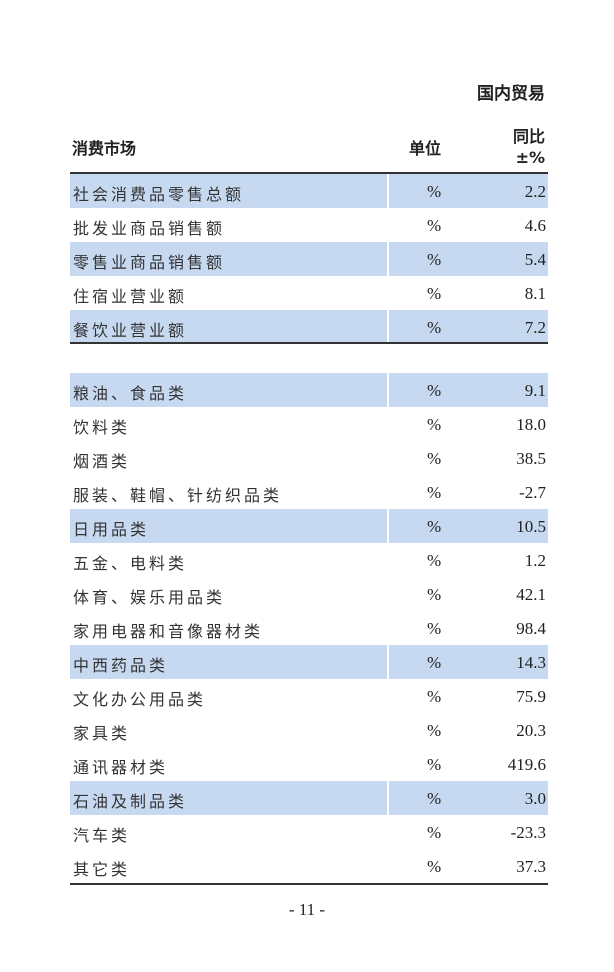  I want to click on header-unit: 单位, so click(425, 148).